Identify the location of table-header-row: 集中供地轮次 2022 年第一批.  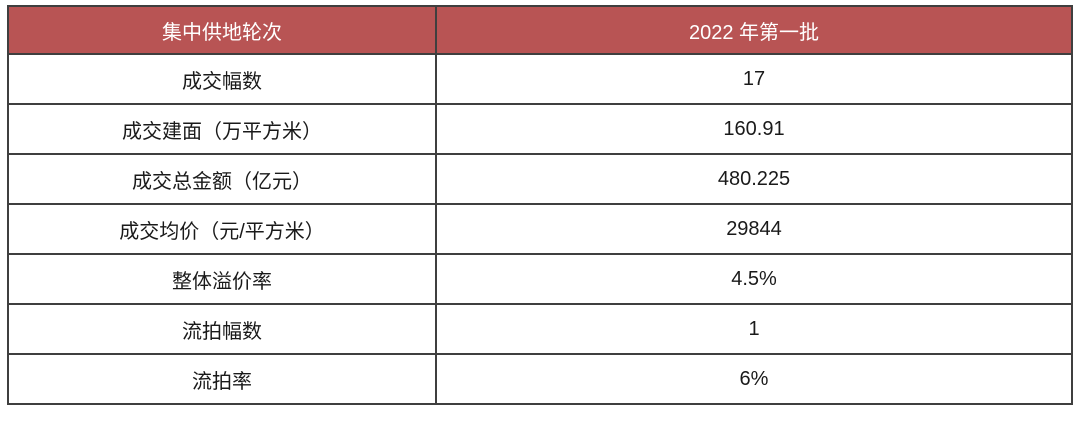
(540, 30).